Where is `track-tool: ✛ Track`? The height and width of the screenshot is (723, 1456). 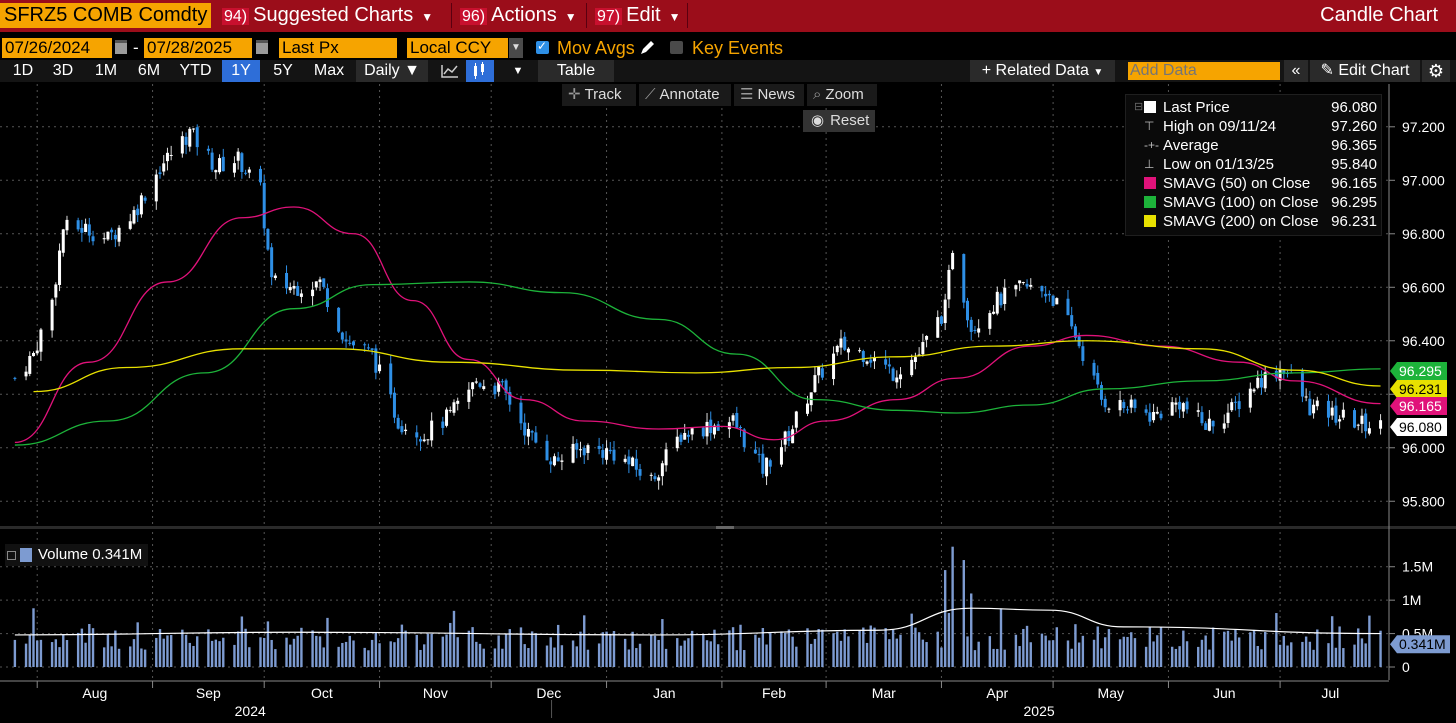 track-tool: ✛ Track is located at coordinates (599, 95).